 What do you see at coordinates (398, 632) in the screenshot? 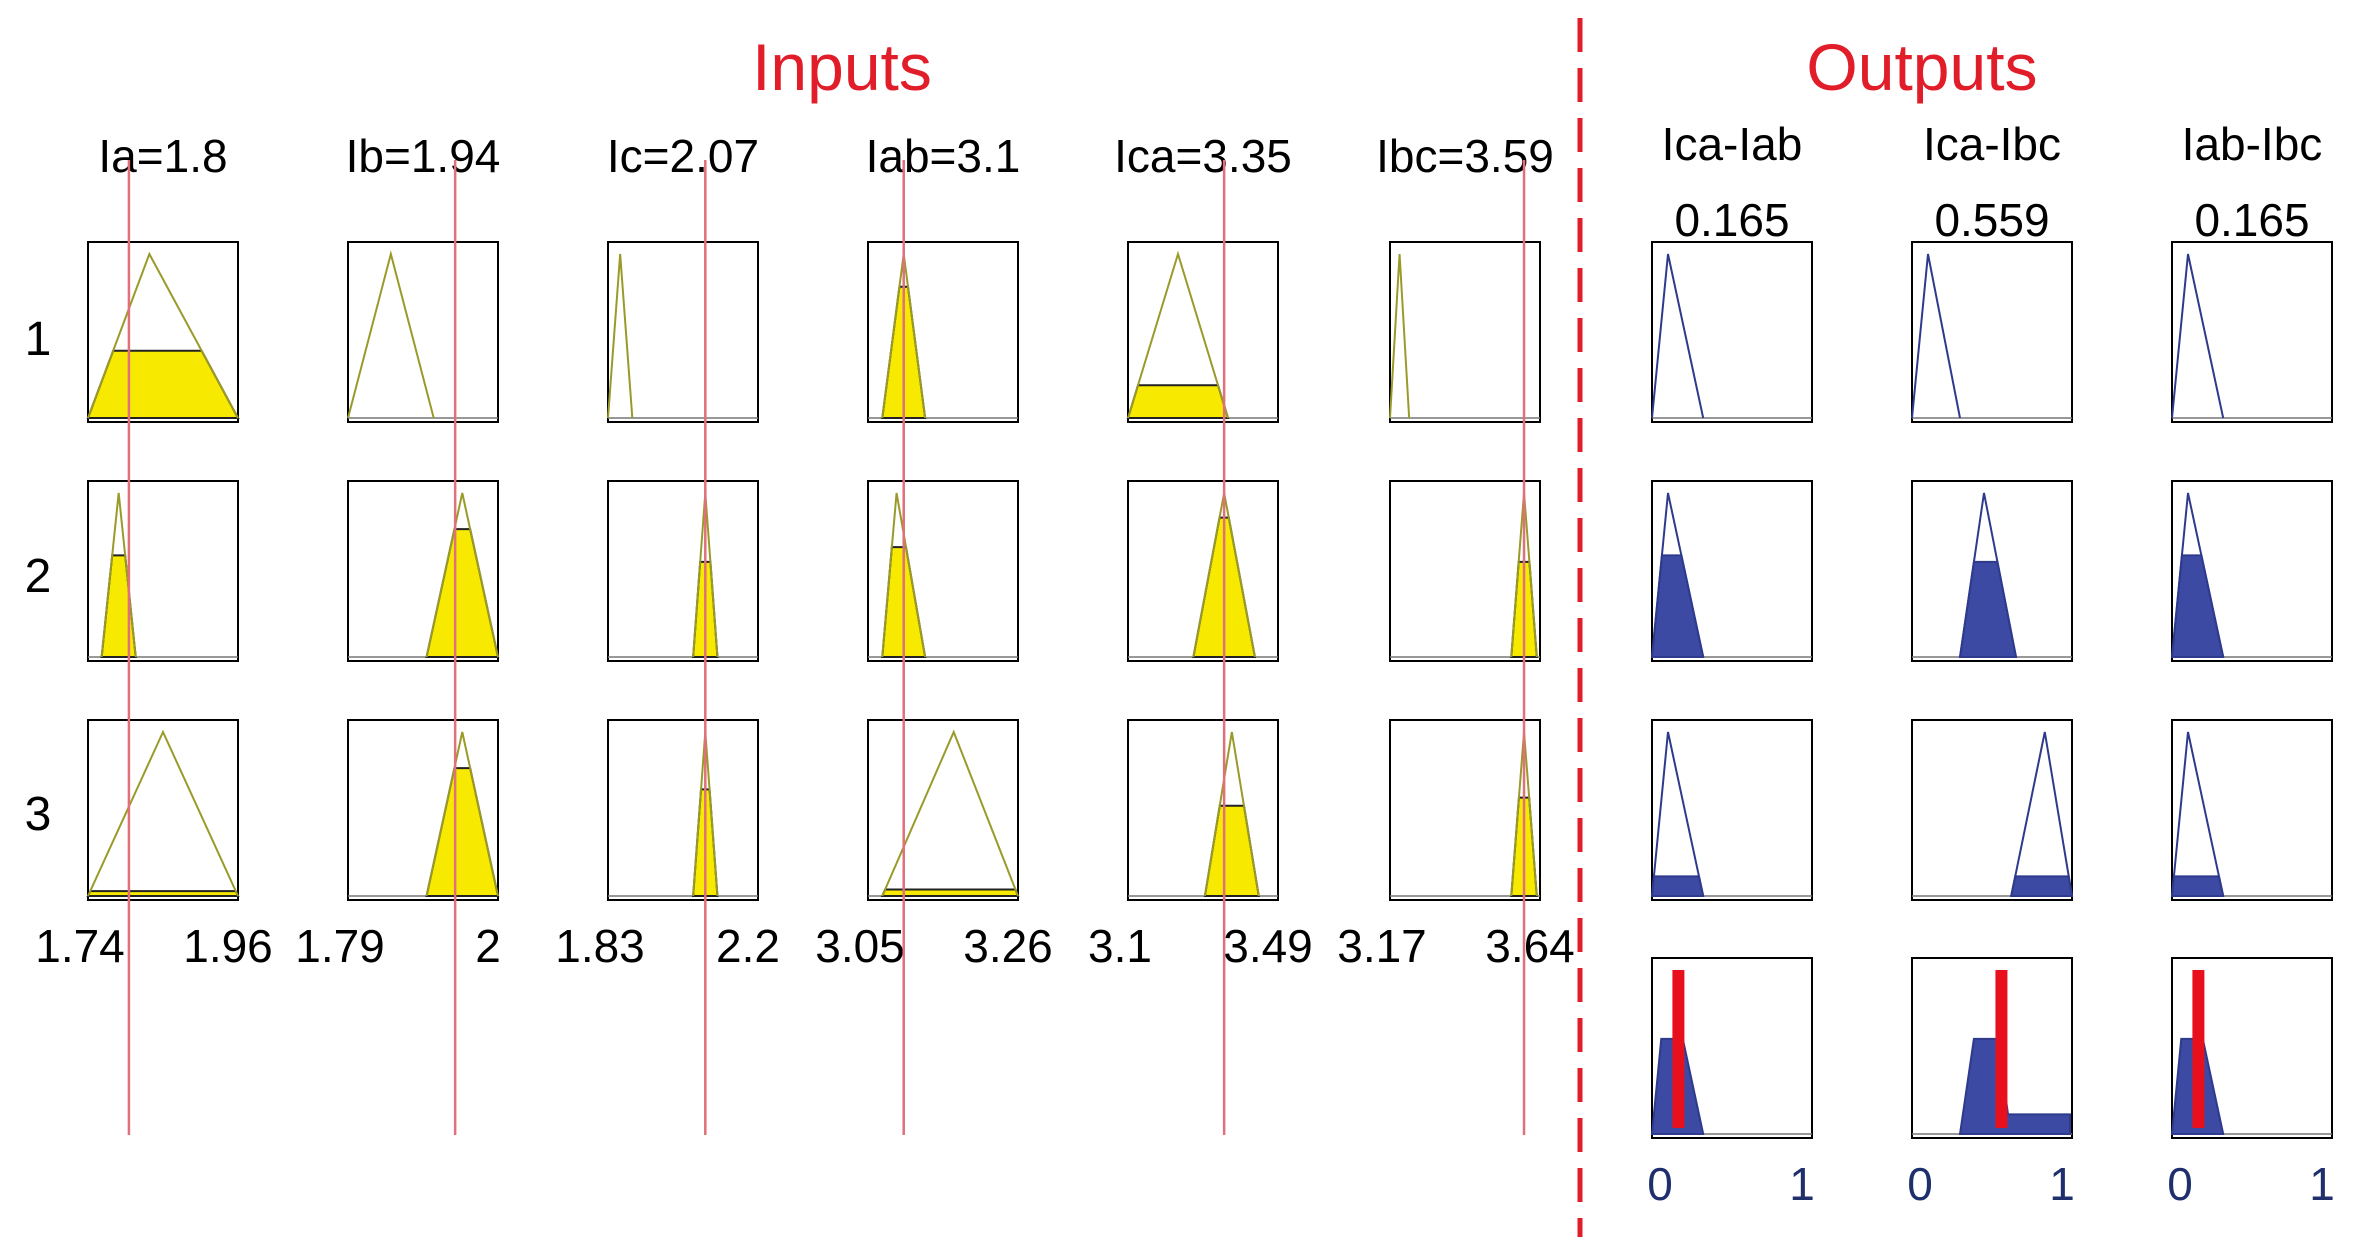
I see `input-column-2: Ib=1.94 1.79 2` at bounding box center [398, 632].